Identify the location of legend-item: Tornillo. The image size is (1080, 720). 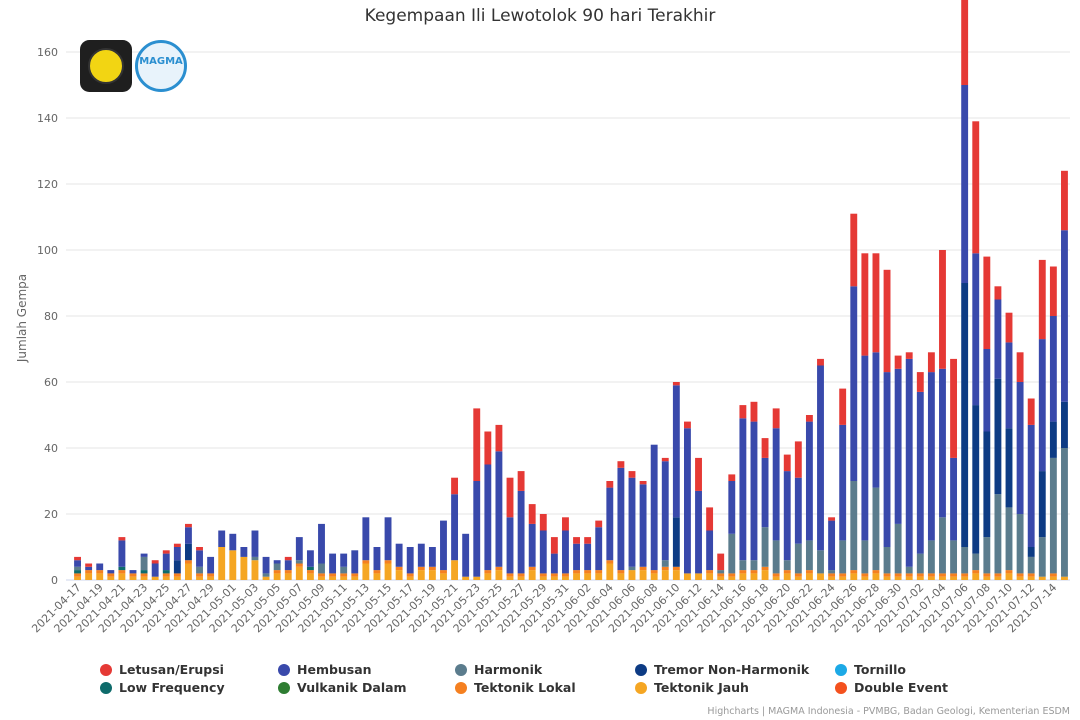
(870, 669).